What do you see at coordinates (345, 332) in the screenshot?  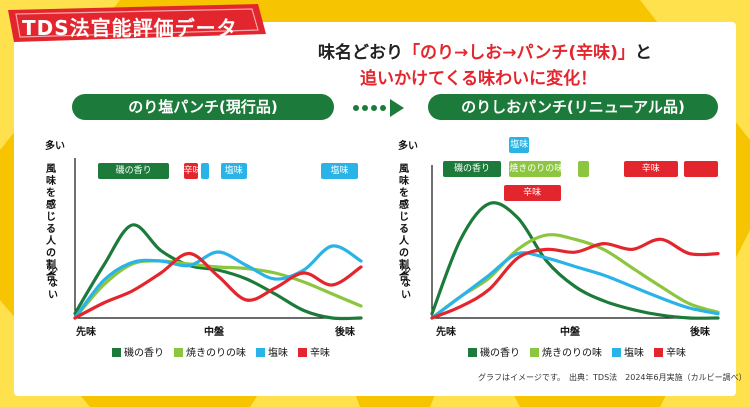 I see `left-x-end-label: 後味` at bounding box center [345, 332].